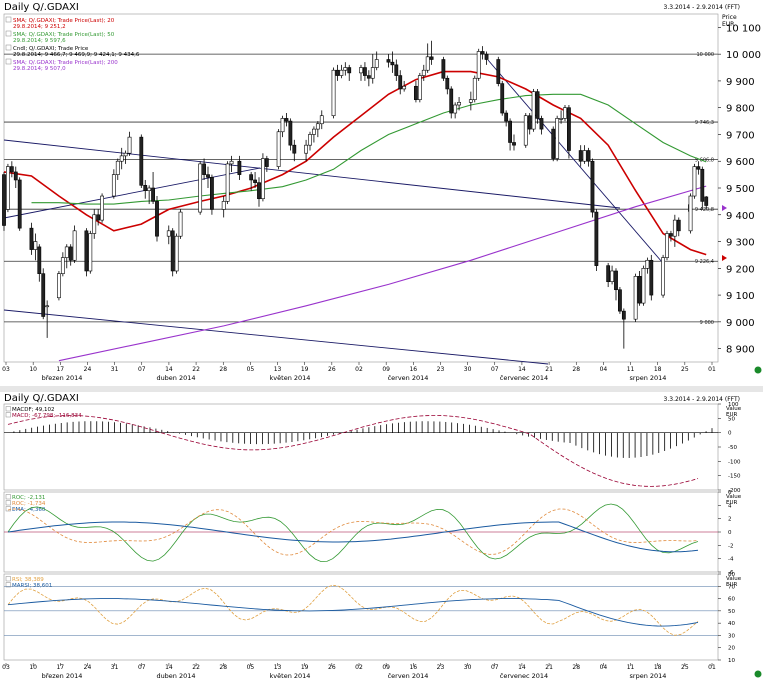  What do you see at coordinates (704, 262) in the screenshot?
I see `level-label: 9 226,4` at bounding box center [704, 262].